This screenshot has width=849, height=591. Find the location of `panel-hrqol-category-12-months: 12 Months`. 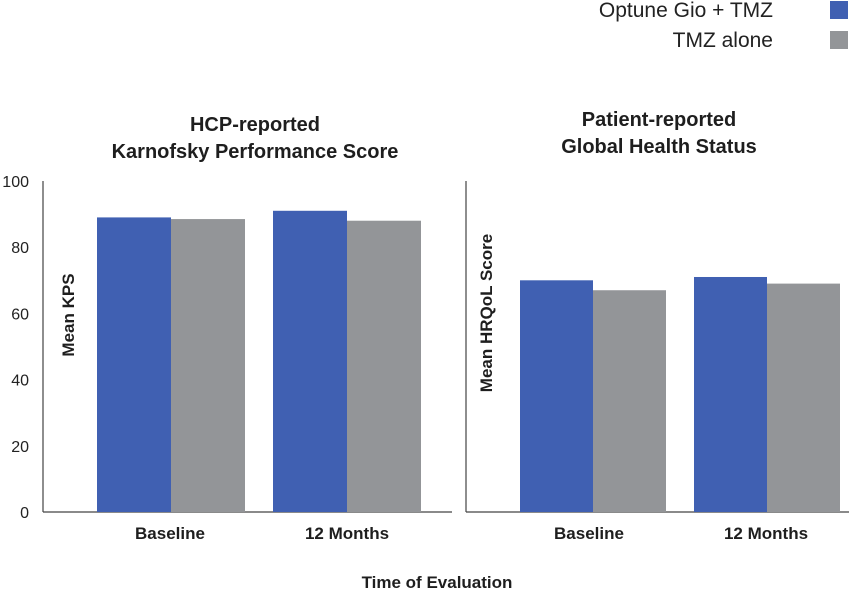

panel-hrqol-category-12-months: 12 Months is located at coordinates (766, 533).